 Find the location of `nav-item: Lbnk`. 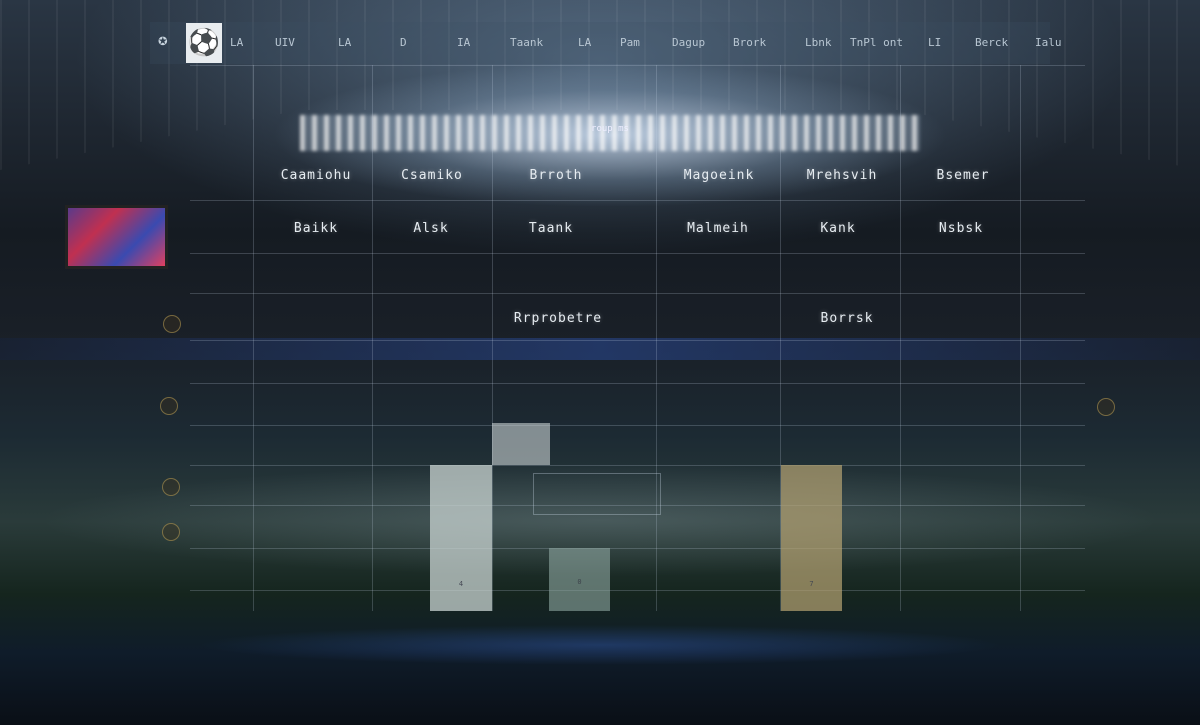

nav-item: Lbnk is located at coordinates (818, 42).